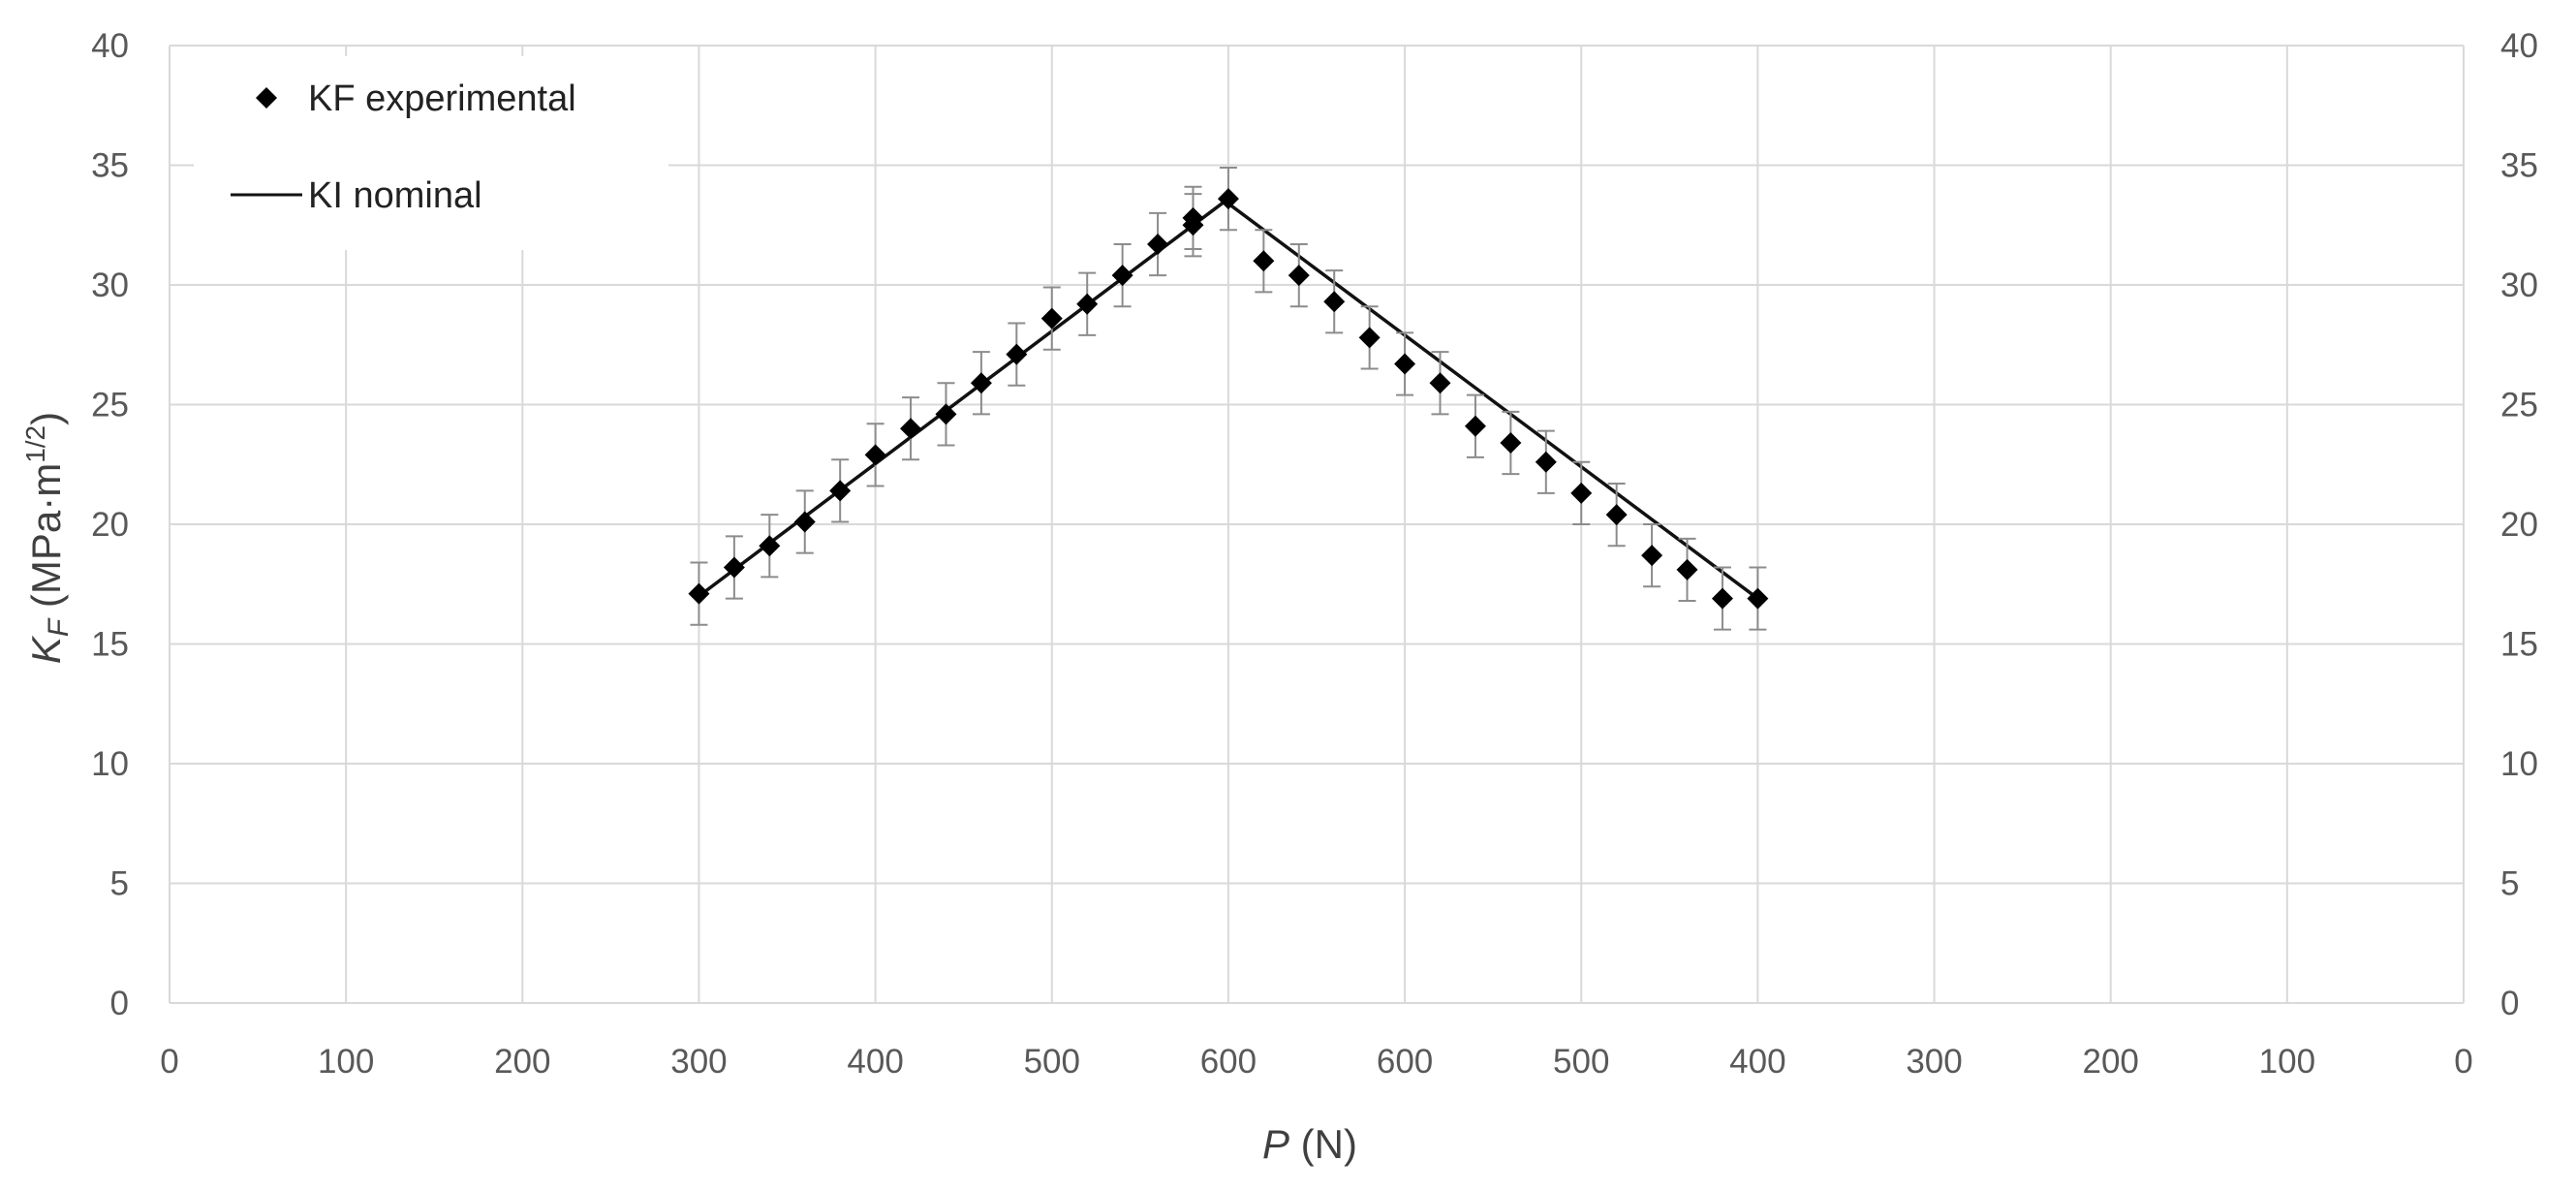 This screenshot has height=1192, width=2576. I want to click on y-tick-label-left: 0, so click(119, 1003).